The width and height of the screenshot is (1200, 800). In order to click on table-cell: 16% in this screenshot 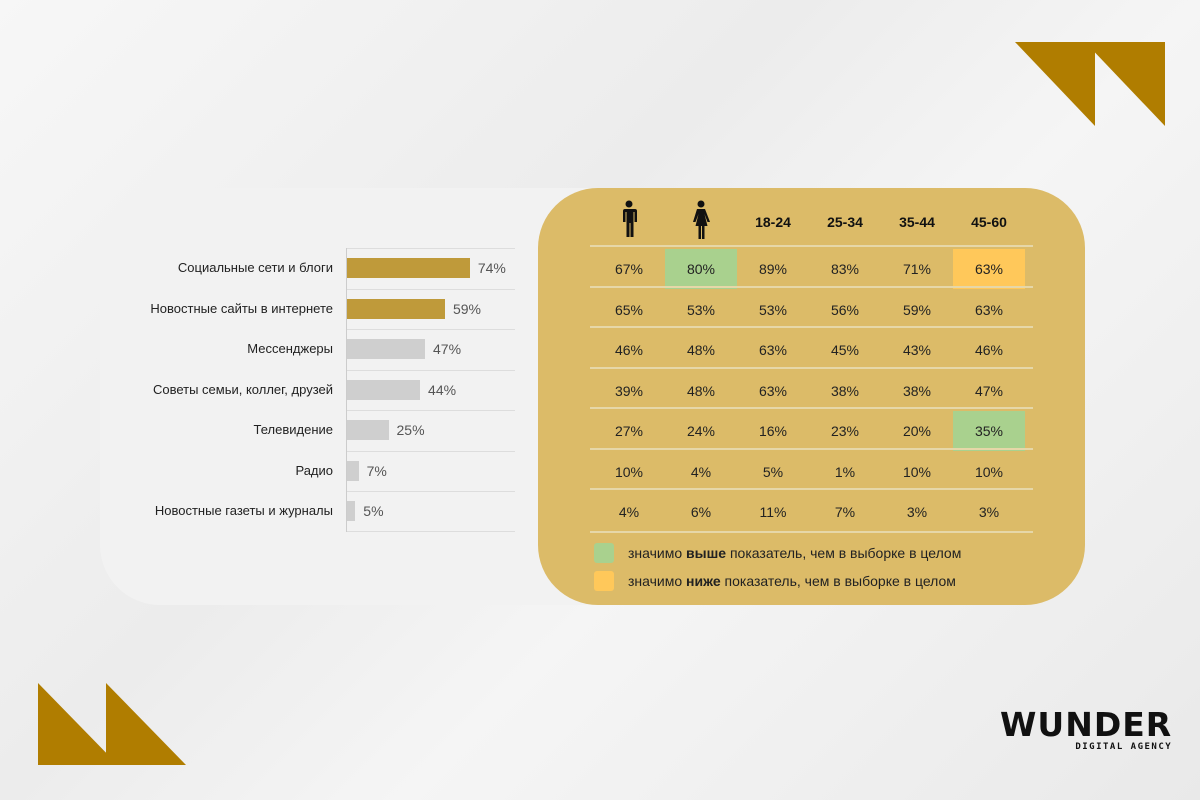, I will do `click(773, 431)`.